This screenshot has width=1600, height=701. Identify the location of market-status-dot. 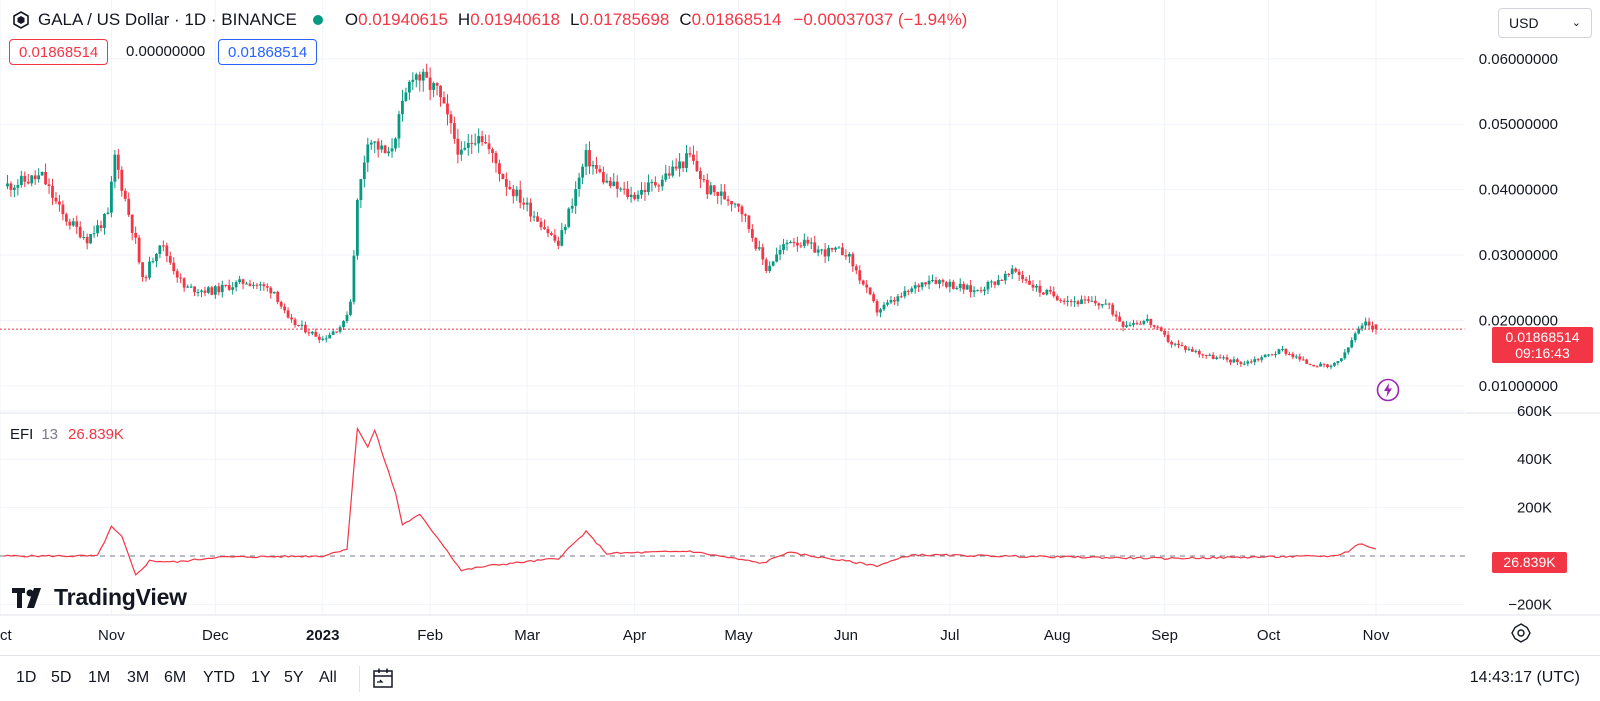
(317, 20).